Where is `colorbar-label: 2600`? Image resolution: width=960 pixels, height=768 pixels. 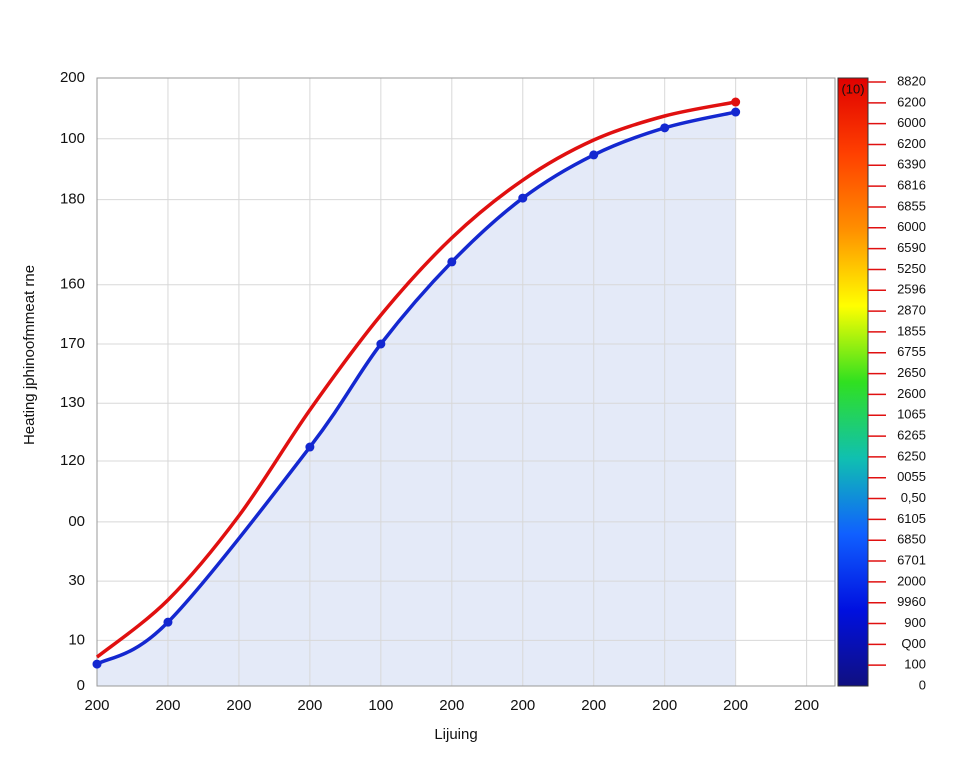
colorbar-label: 2600 is located at coordinates (911, 393).